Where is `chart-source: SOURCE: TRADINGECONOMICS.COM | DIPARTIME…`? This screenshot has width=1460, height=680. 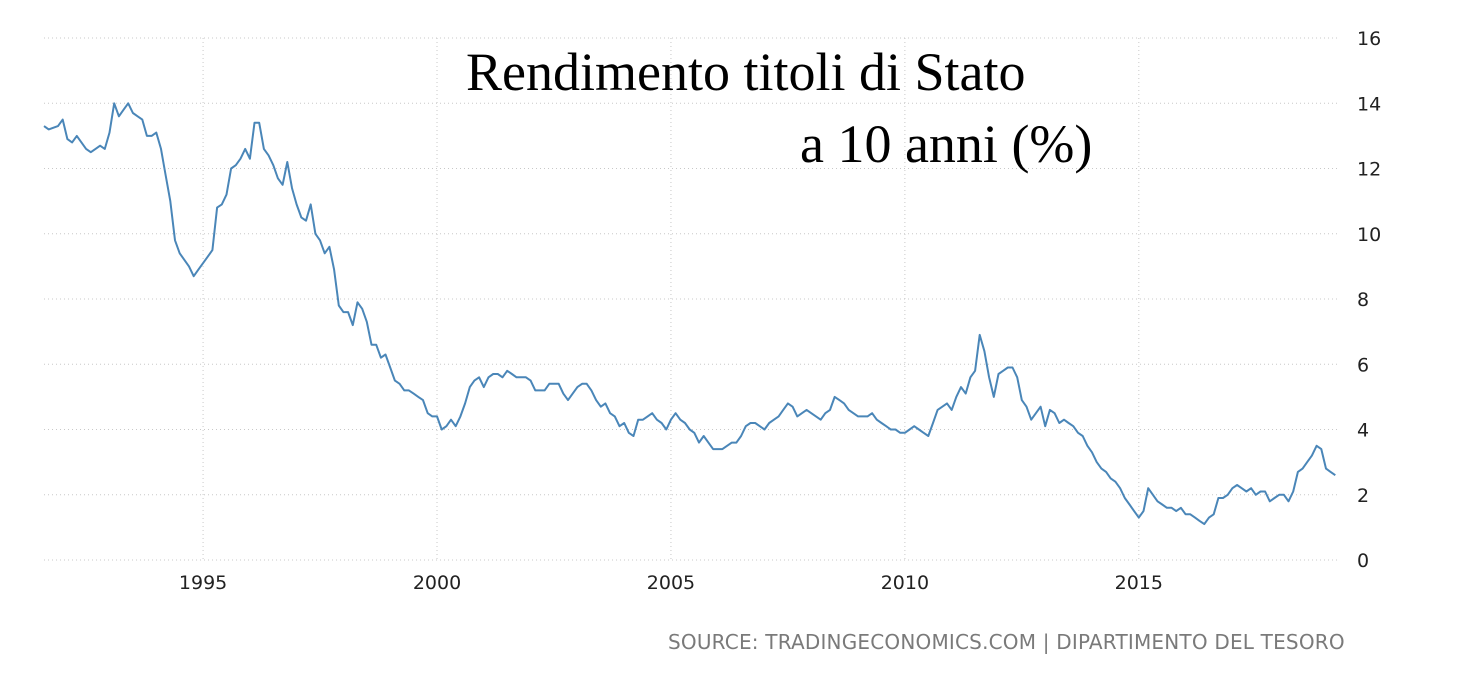 chart-source: SOURCE: TRADINGECONOMICS.COM | DIPARTIME… is located at coordinates (1006, 642).